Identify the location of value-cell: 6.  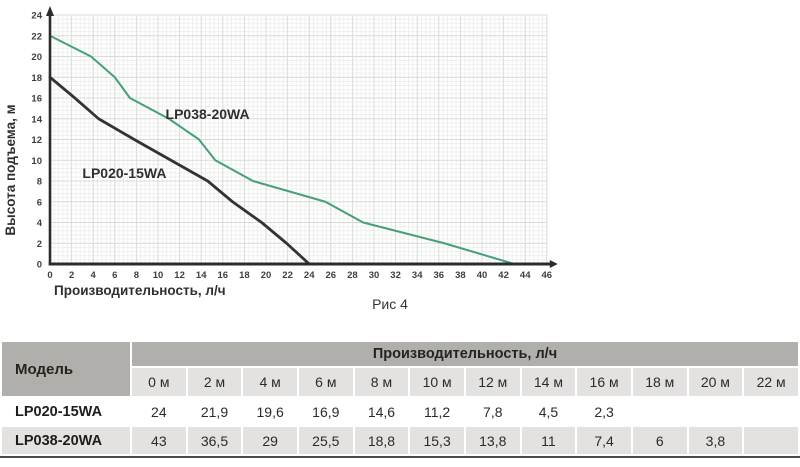
(659, 440).